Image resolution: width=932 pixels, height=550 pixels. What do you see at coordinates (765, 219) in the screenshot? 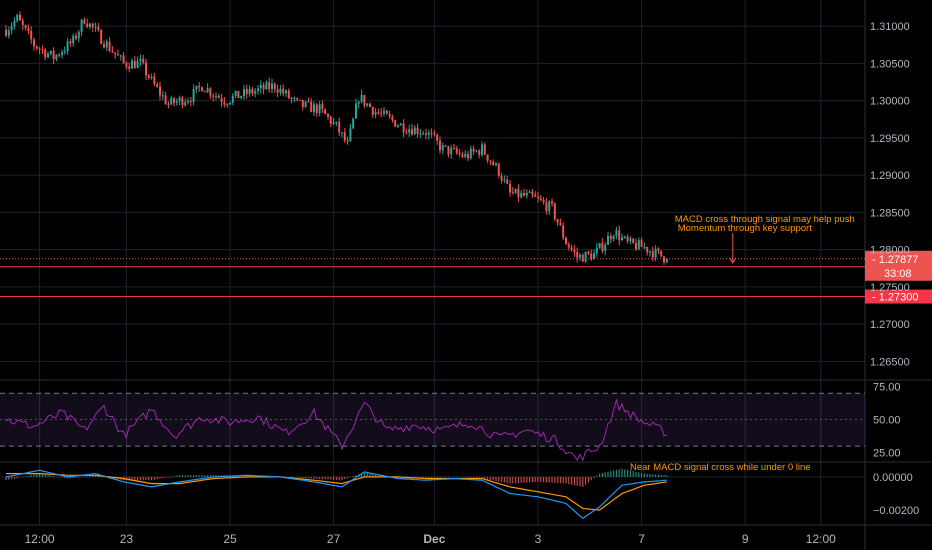
I see `annotation-macd-push: MACD cross through signal may help push` at bounding box center [765, 219].